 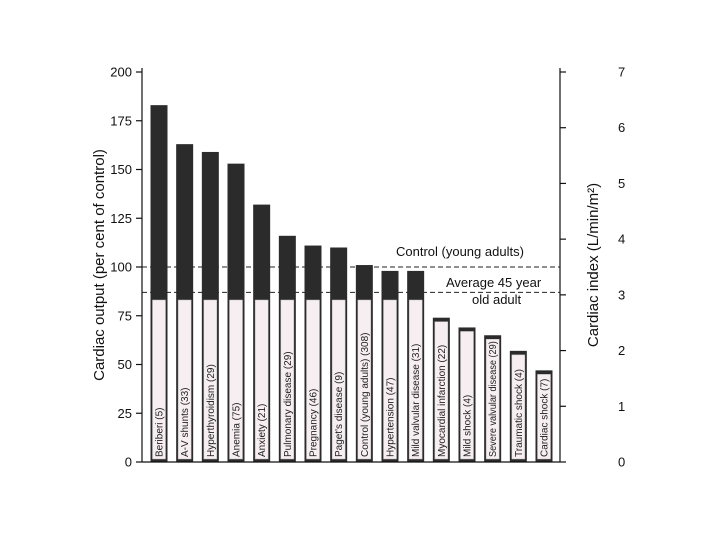 I want to click on right-tick-label: 6, so click(x=621, y=127).